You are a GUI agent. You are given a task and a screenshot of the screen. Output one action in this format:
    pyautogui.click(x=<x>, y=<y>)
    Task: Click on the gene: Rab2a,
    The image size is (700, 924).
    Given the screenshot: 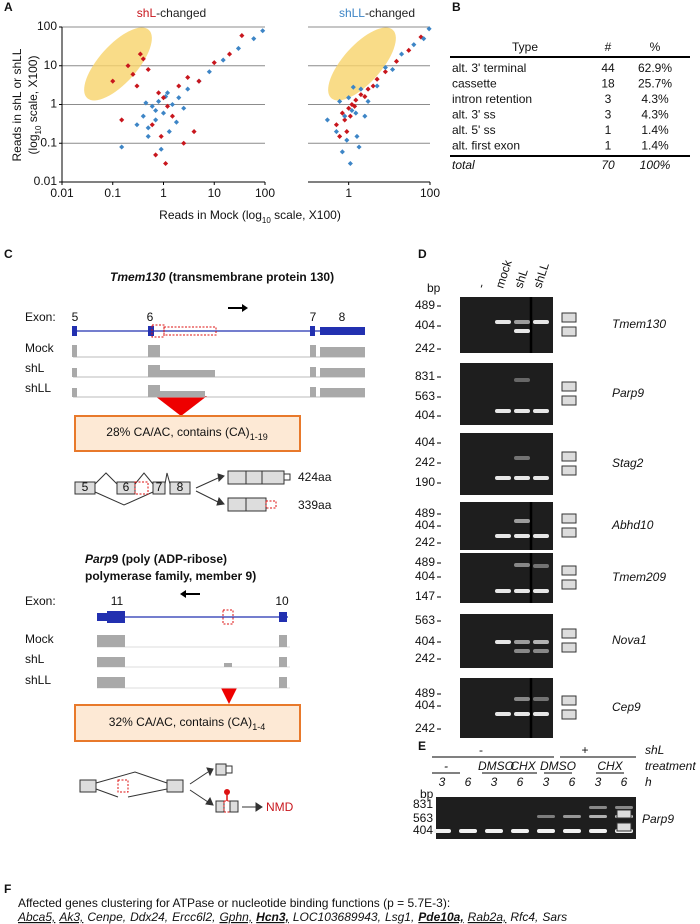 What is the action you would take?
    pyautogui.click(x=487, y=917)
    